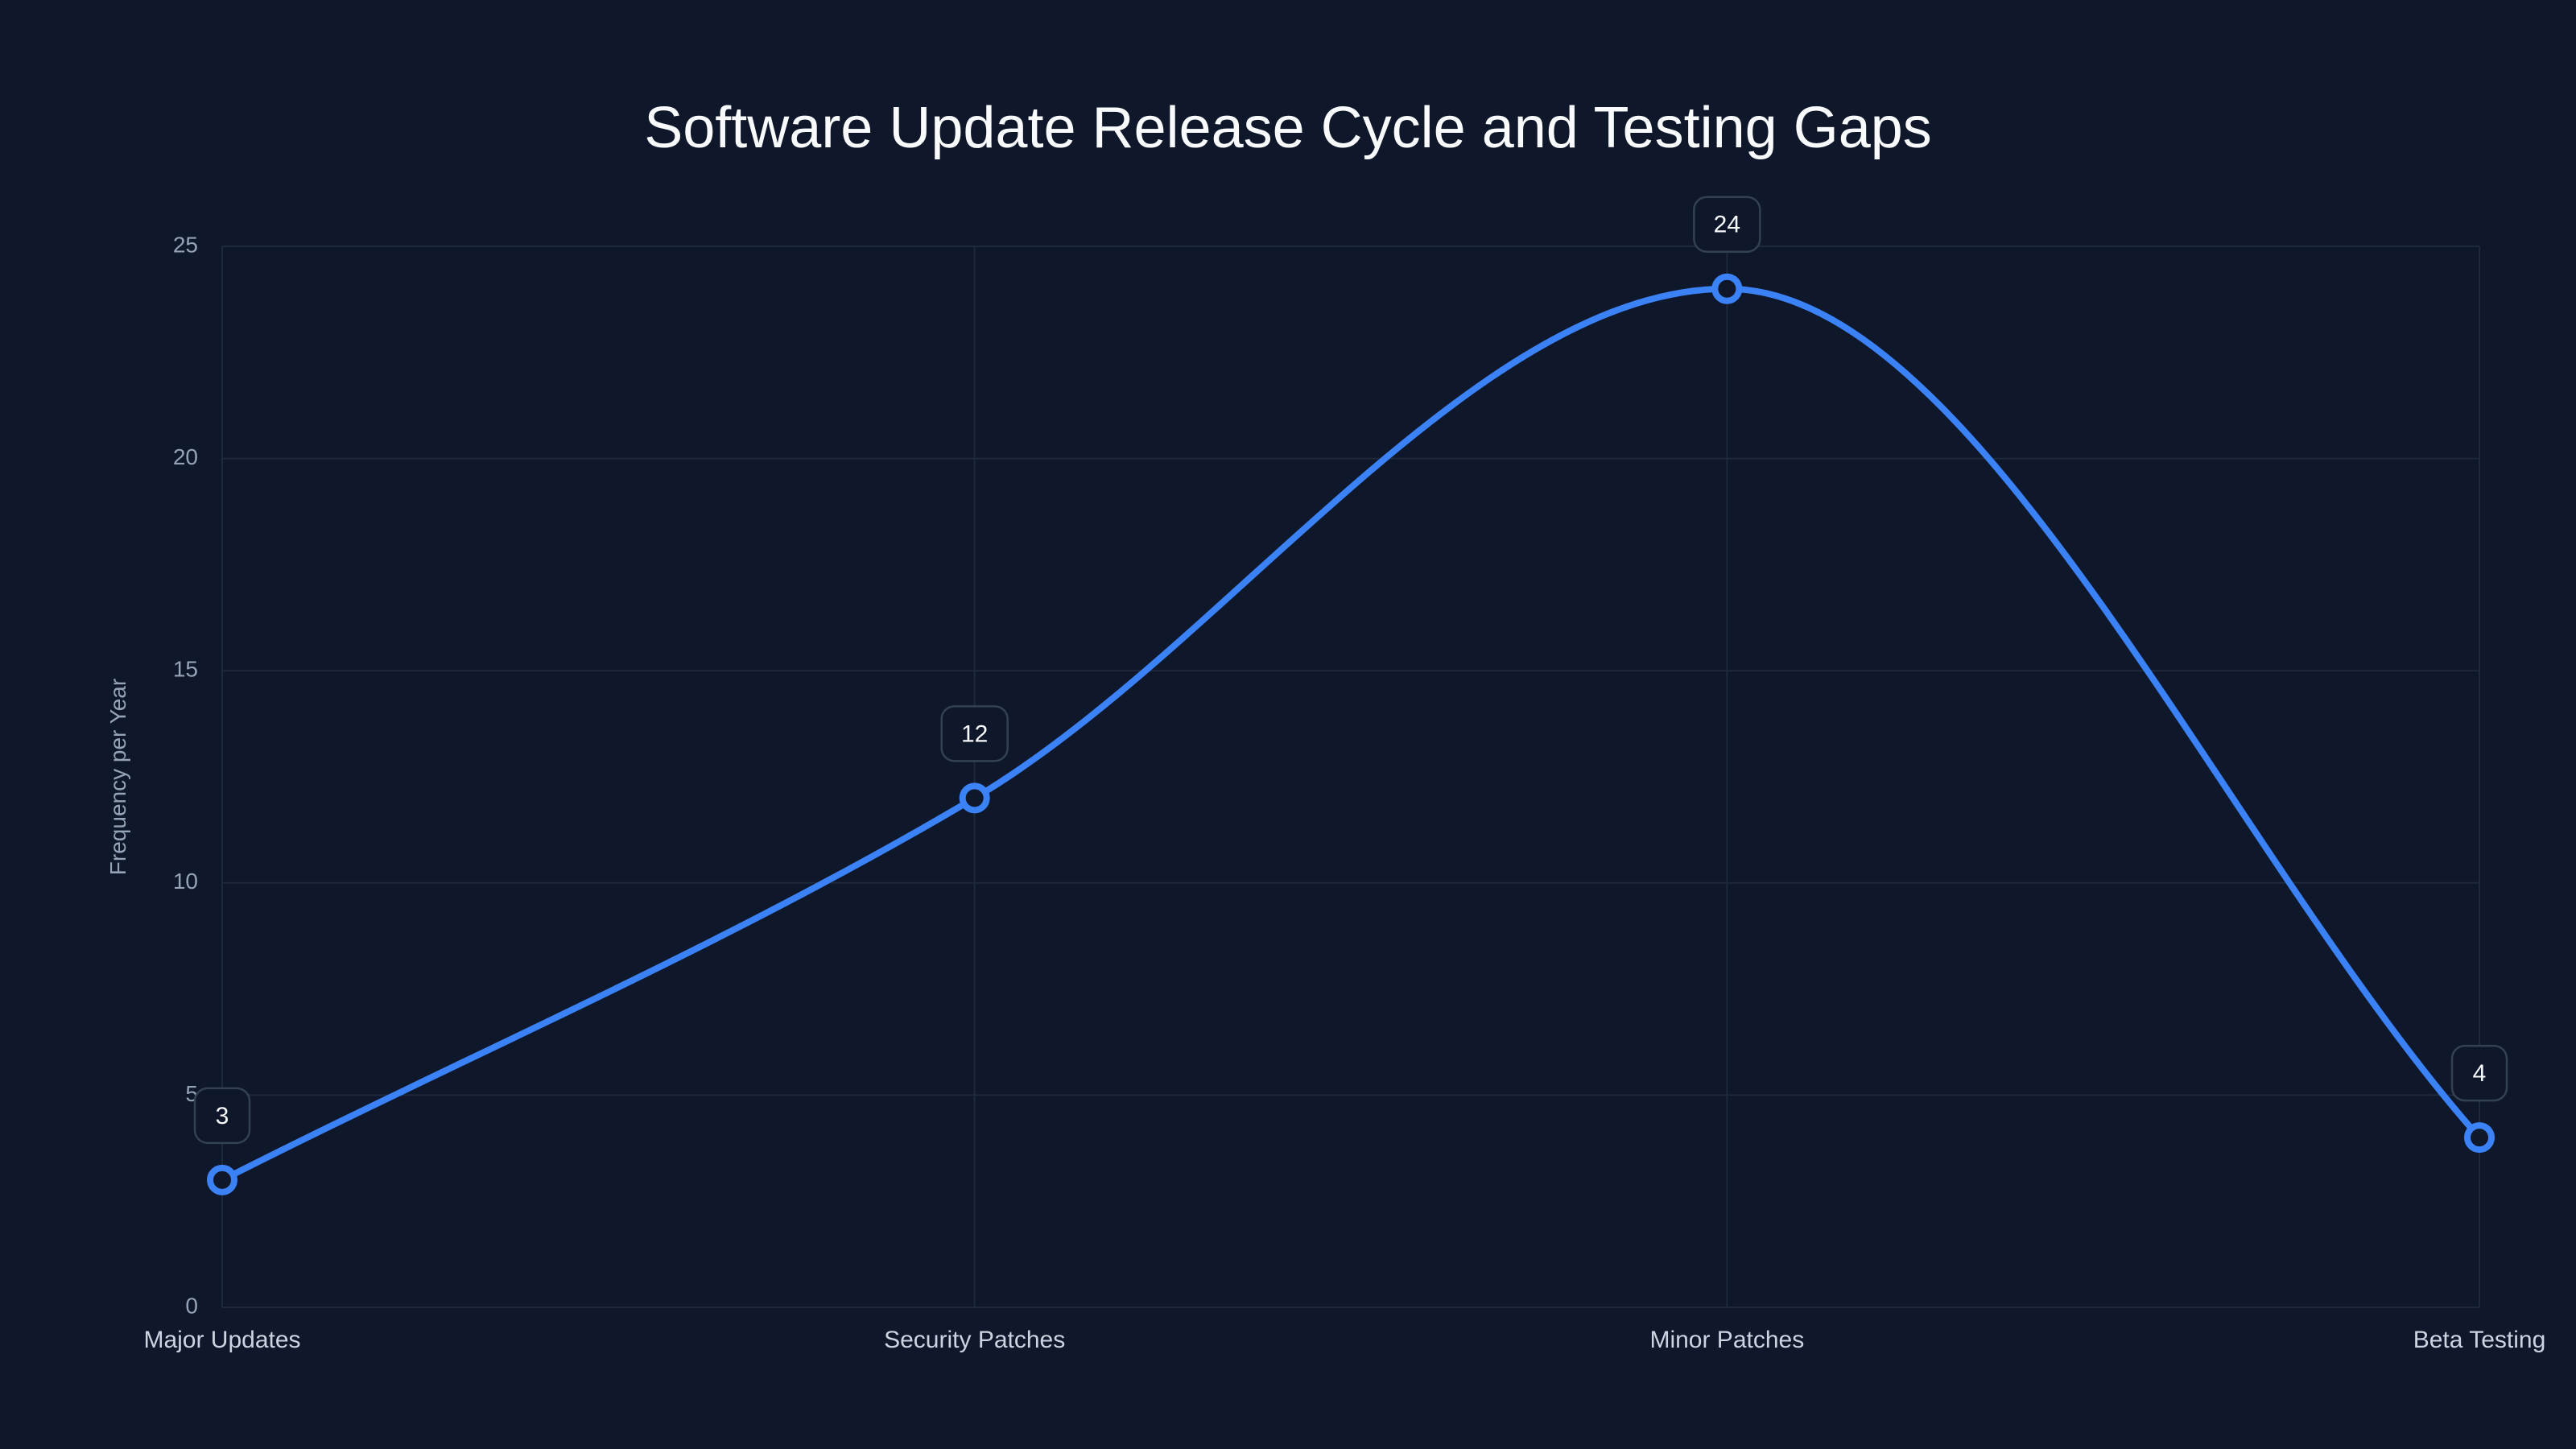 Image resolution: width=2576 pixels, height=1449 pixels. I want to click on x-tick-label: Security Patches, so click(974, 1340).